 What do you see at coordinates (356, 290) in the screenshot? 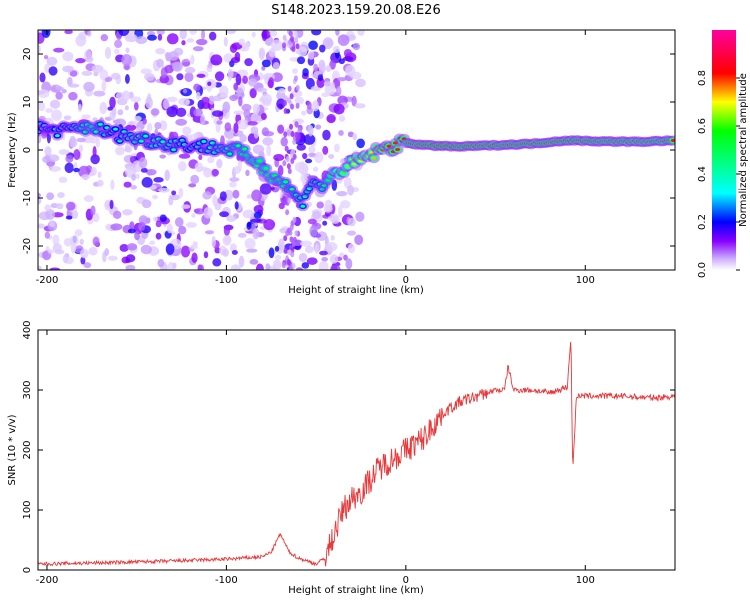
I see `spectrogram-x-label: Height of straight line (km)` at bounding box center [356, 290].